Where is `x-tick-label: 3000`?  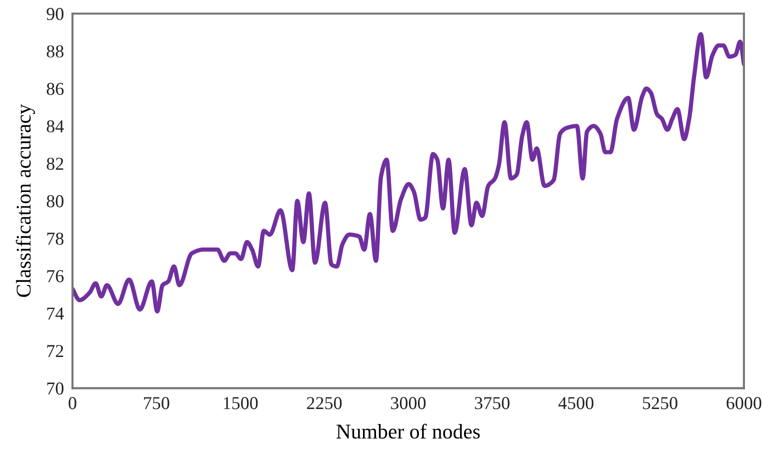
x-tick-label: 3000 is located at coordinates (408, 403).